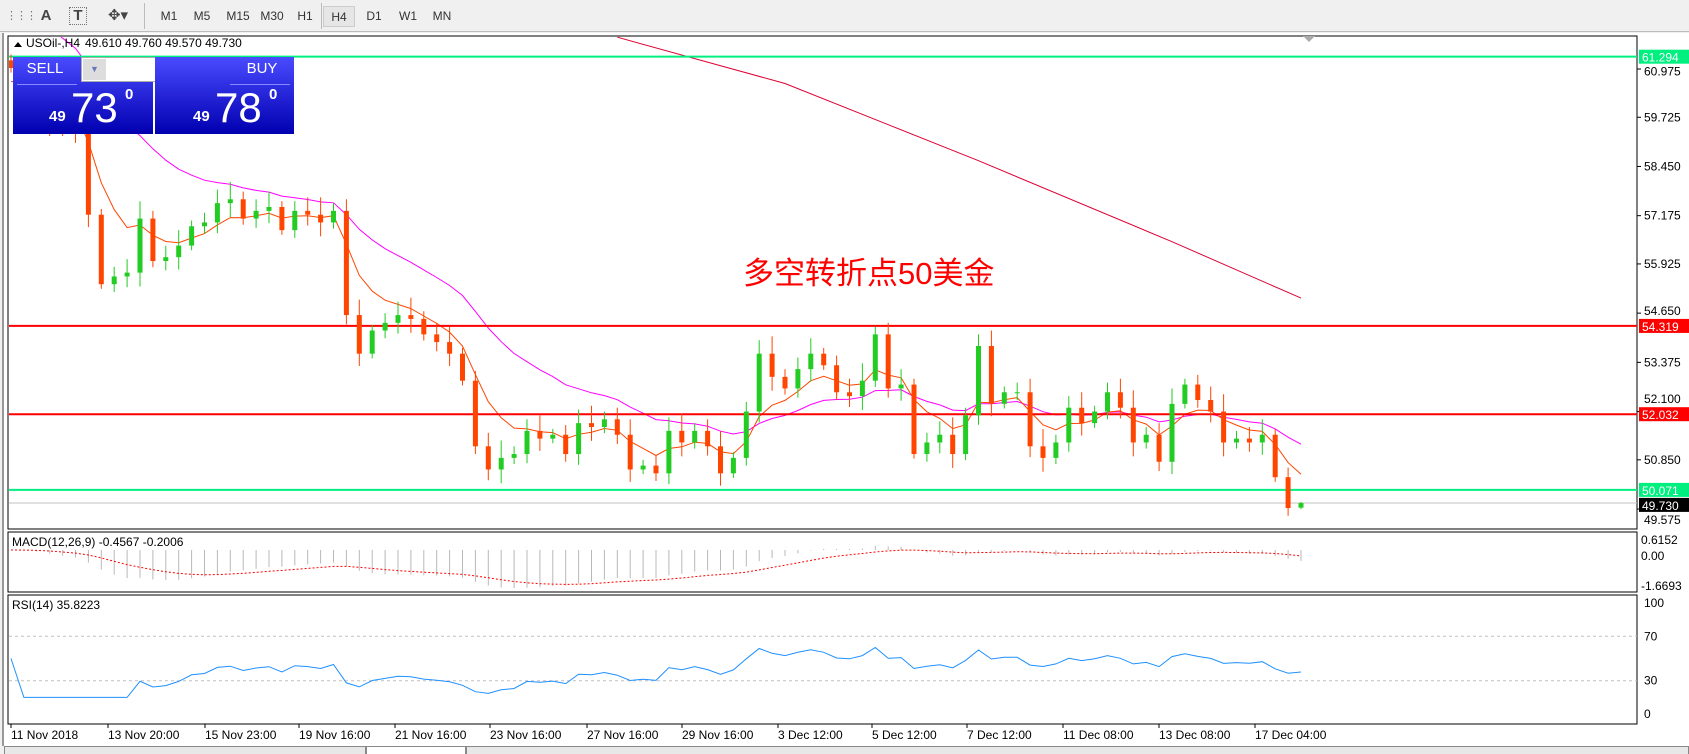  Describe the element at coordinates (1651, 636) in the screenshot. I see `rsi-tick-label: 70` at that location.